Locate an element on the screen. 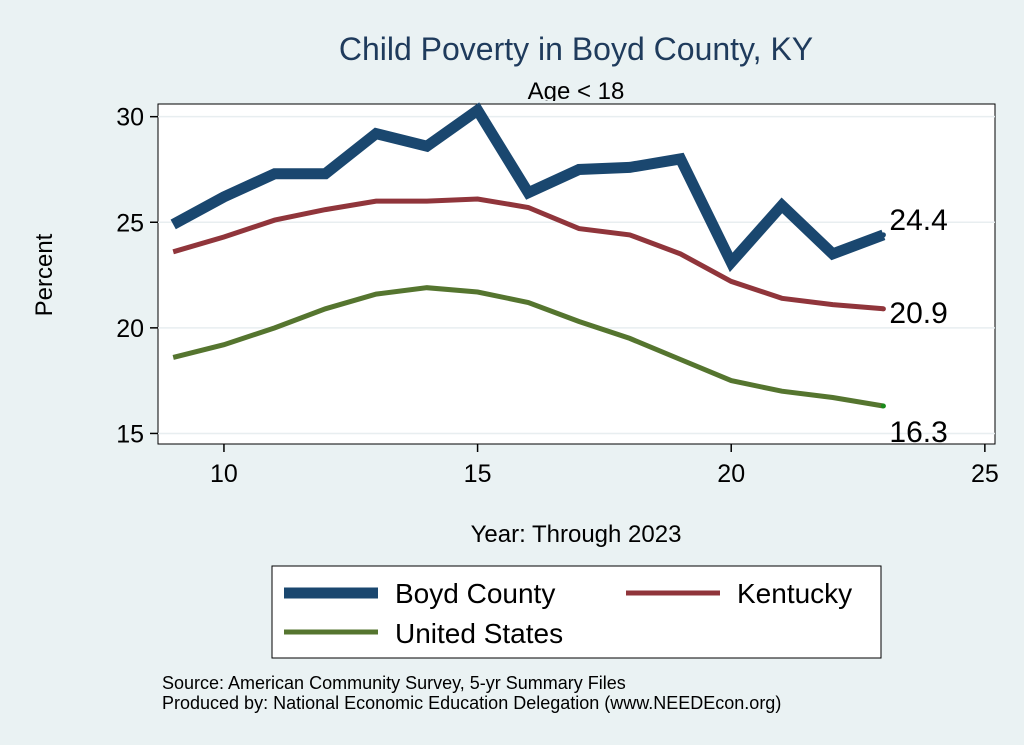 The image size is (1024, 745). end-label-boyd-county: 24.4 is located at coordinates (918, 220).